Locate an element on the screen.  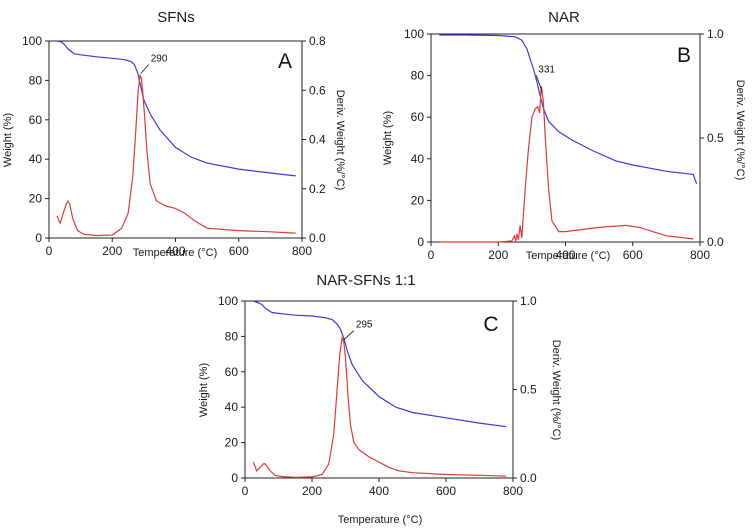
peak-label: 295 is located at coordinates (364, 325).